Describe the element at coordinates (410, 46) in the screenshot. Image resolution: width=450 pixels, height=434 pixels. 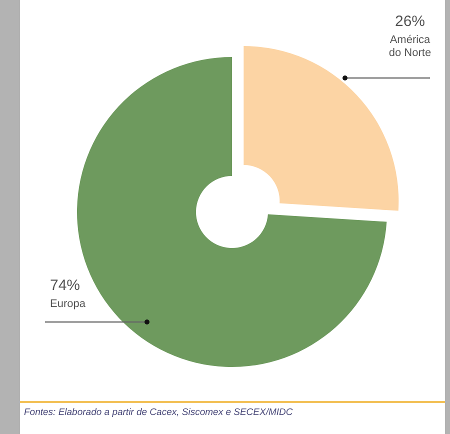
I see `slice-label: América do Norte` at that location.